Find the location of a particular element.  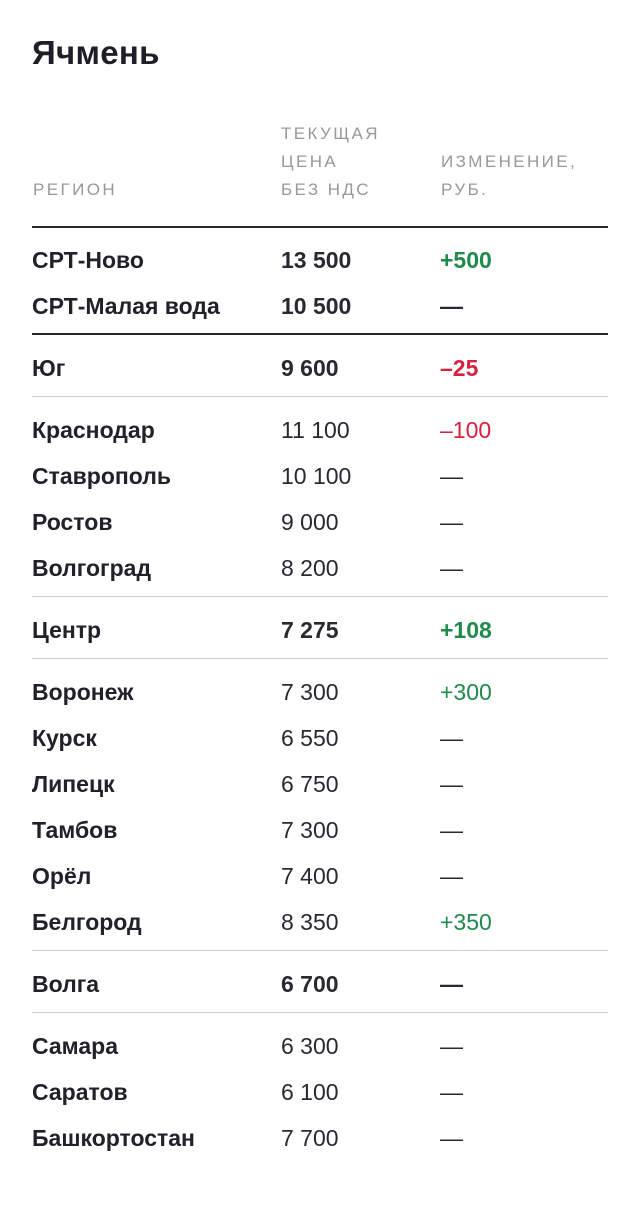

table-row: Саратов 6 100 — is located at coordinates (320, 1092).